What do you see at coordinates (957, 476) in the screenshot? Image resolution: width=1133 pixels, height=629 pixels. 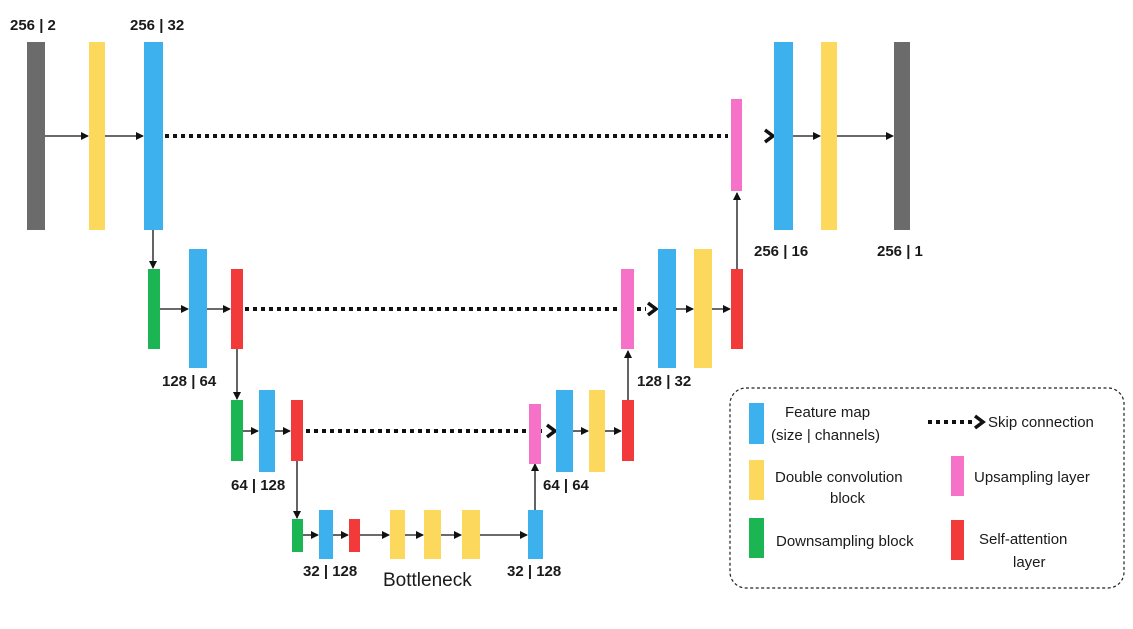 I see `legend-upsampling-swatch` at bounding box center [957, 476].